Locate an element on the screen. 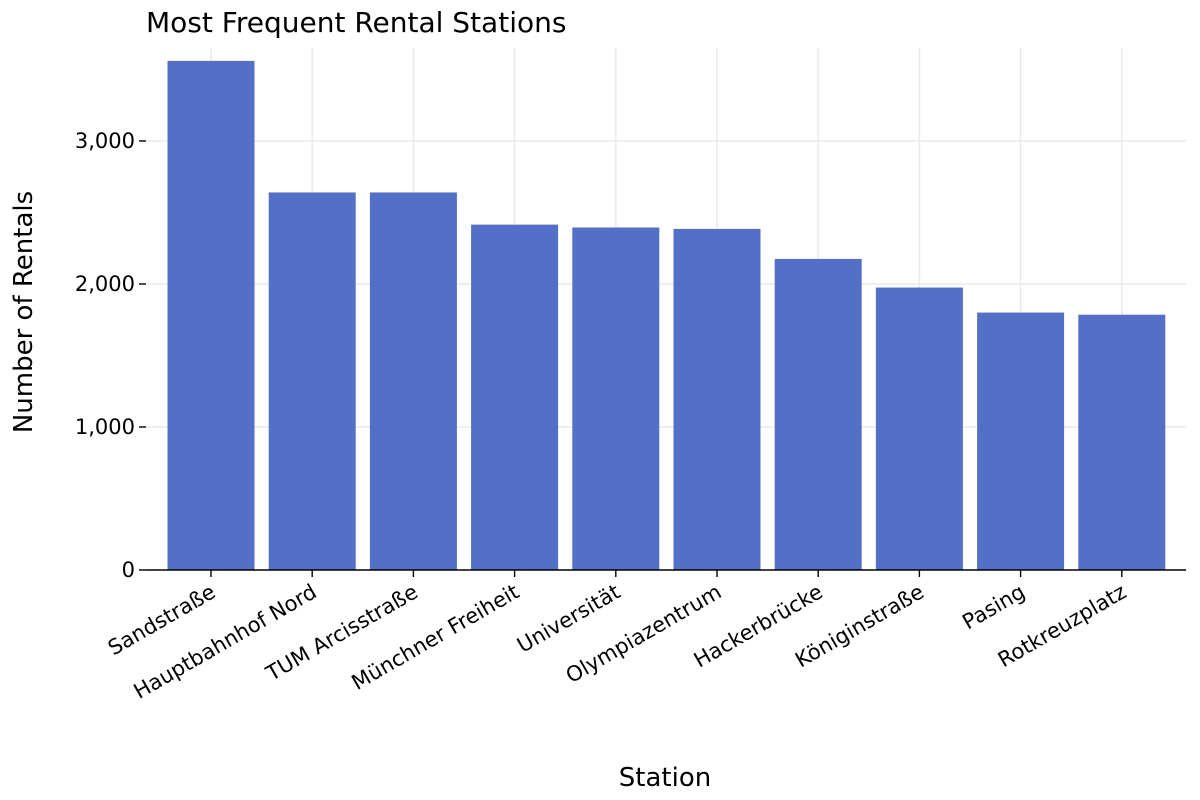 The width and height of the screenshot is (1200, 800). y-tick-label: 1,000 is located at coordinates (105, 427).